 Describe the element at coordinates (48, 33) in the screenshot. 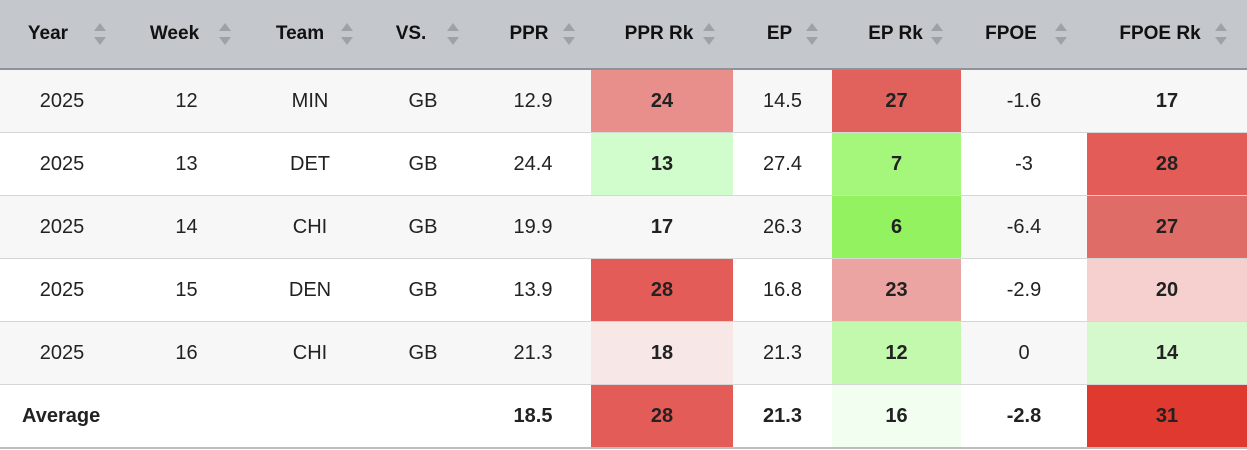

I see `col-header-label: Year` at that location.